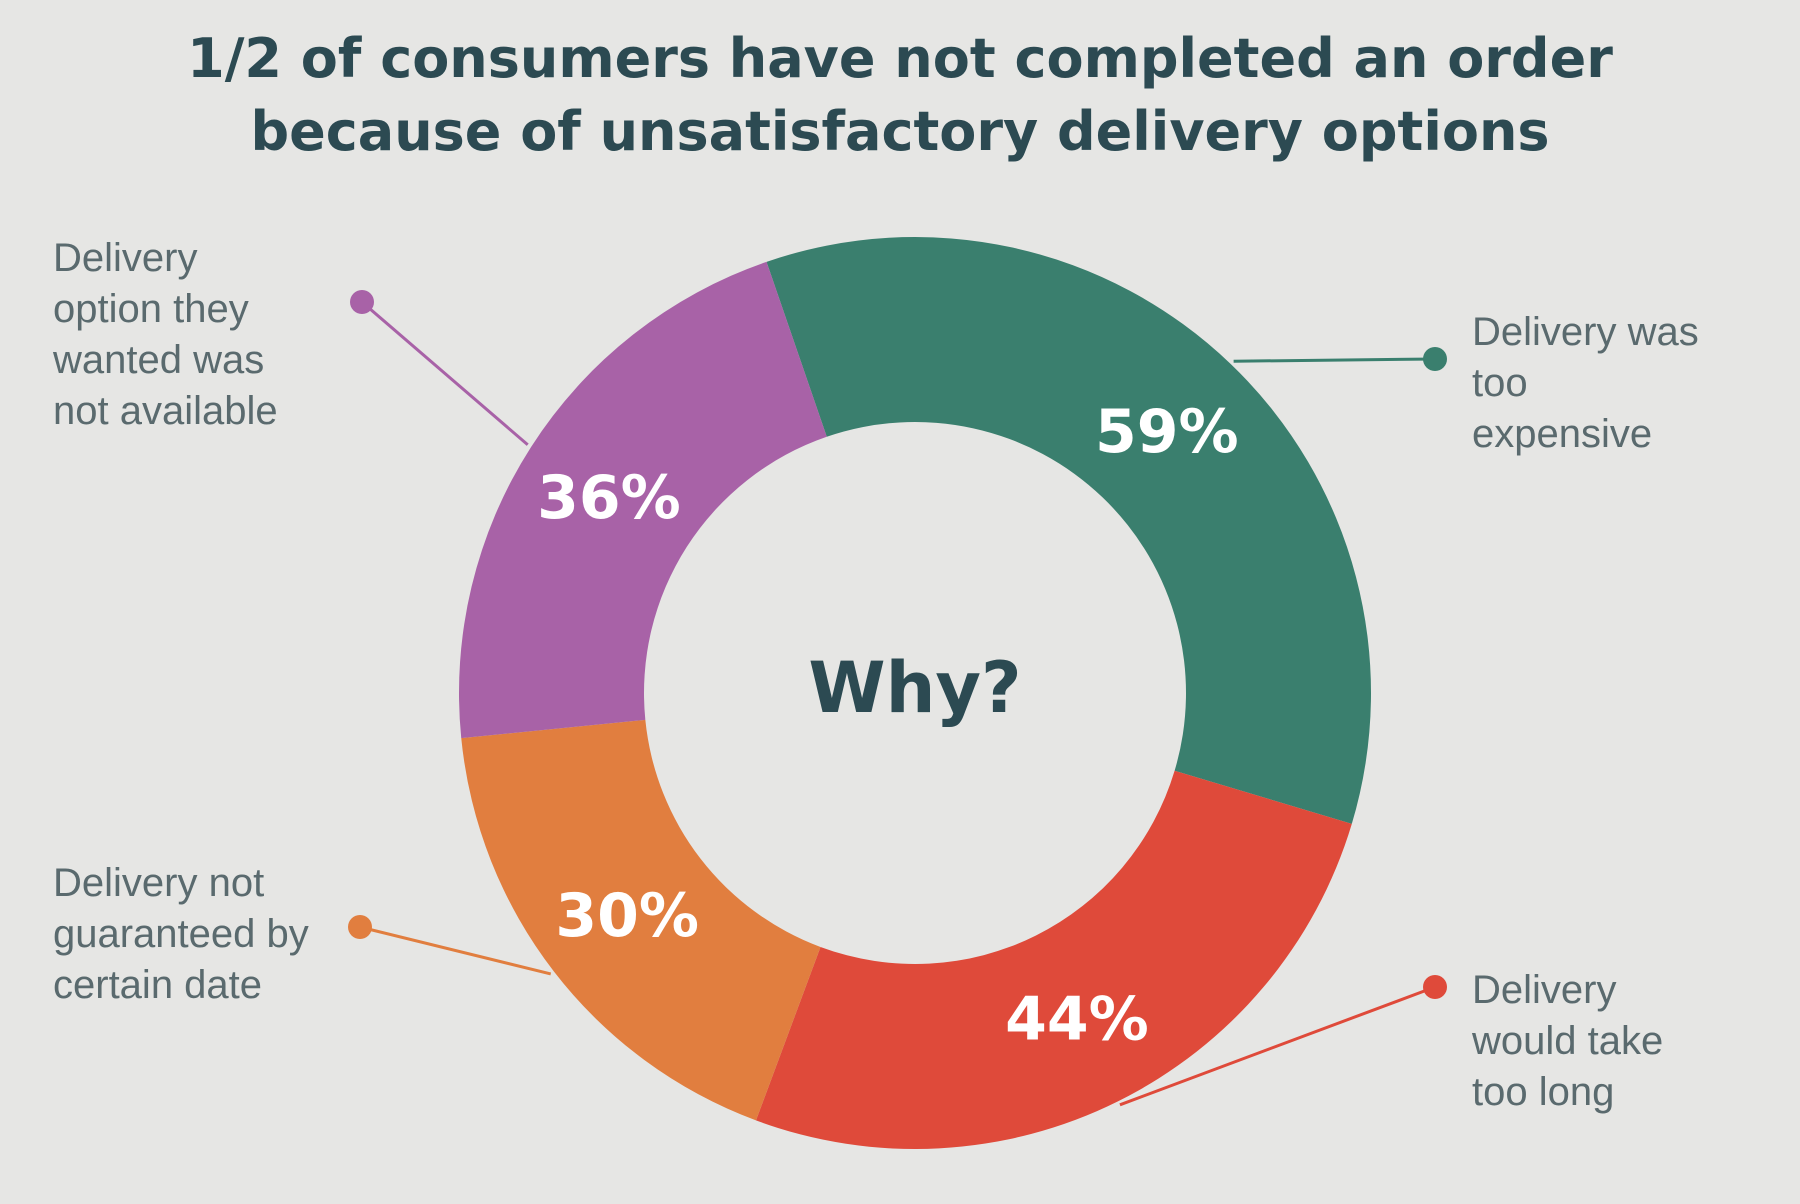 The width and height of the screenshot is (1800, 1204). Describe the element at coordinates (1585, 383) in the screenshot. I see `callout-label-too-expensive: Delivery was too expensive` at that location.